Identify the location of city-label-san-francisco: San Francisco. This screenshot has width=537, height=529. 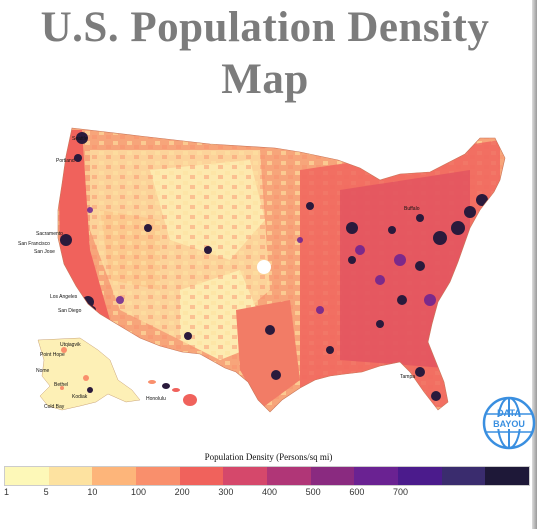
(34, 244).